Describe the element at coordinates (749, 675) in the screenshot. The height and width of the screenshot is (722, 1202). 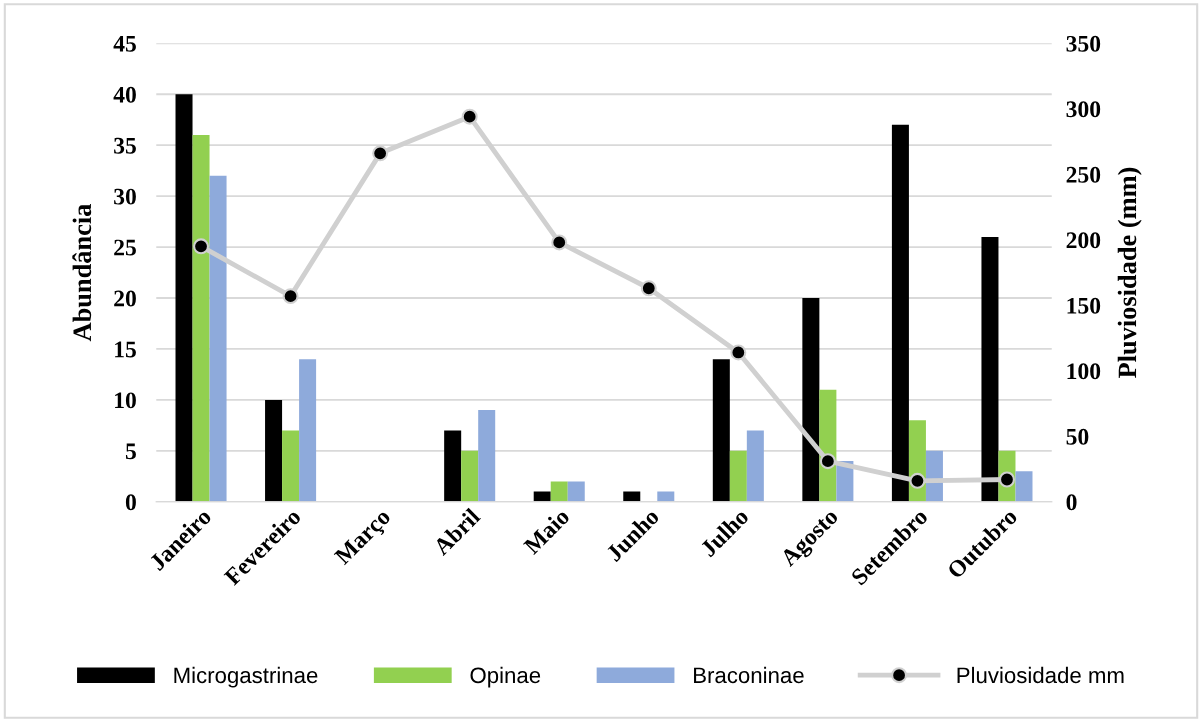
I see `legend-label: Braconinae` at that location.